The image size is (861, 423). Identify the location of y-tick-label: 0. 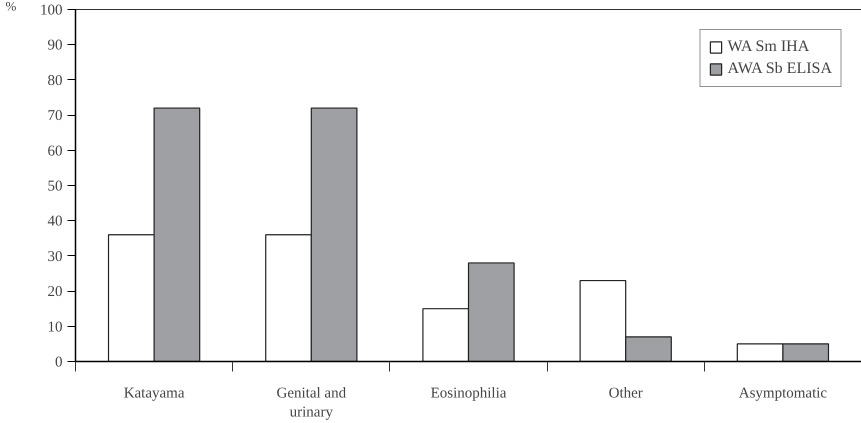
(58, 362).